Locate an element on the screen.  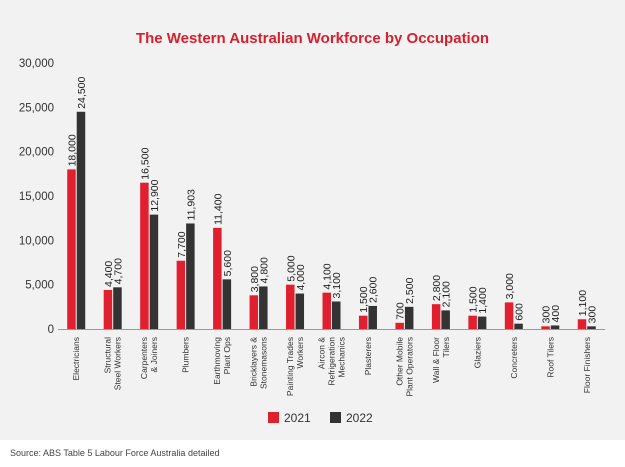
y-tick-label: 15,000 is located at coordinates (36, 197).